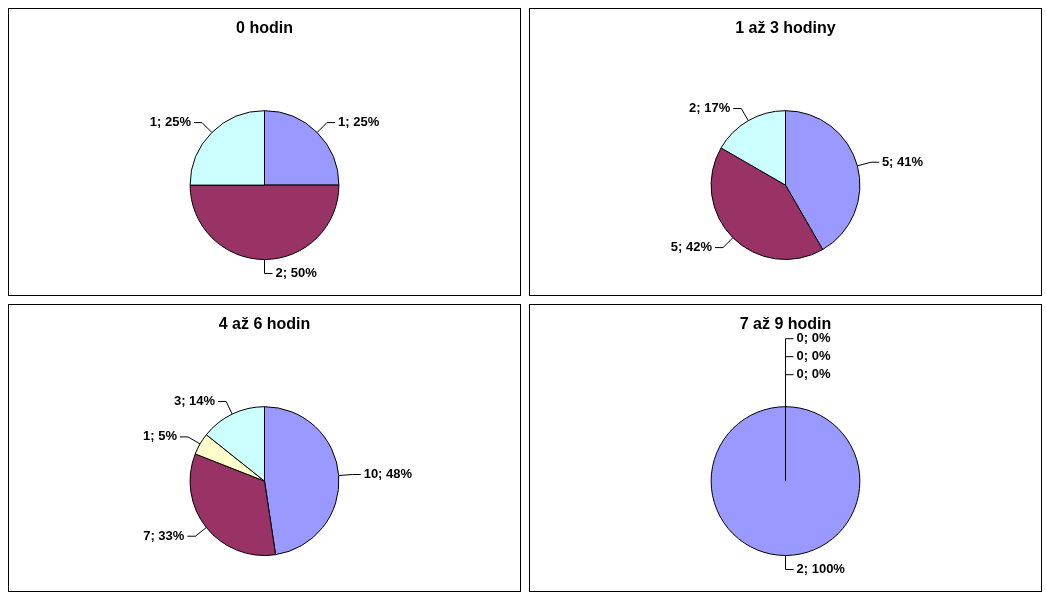 Image resolution: width=1046 pixels, height=602 pixels. I want to click on chart-title: 4 až 6 hodin, so click(264, 324).